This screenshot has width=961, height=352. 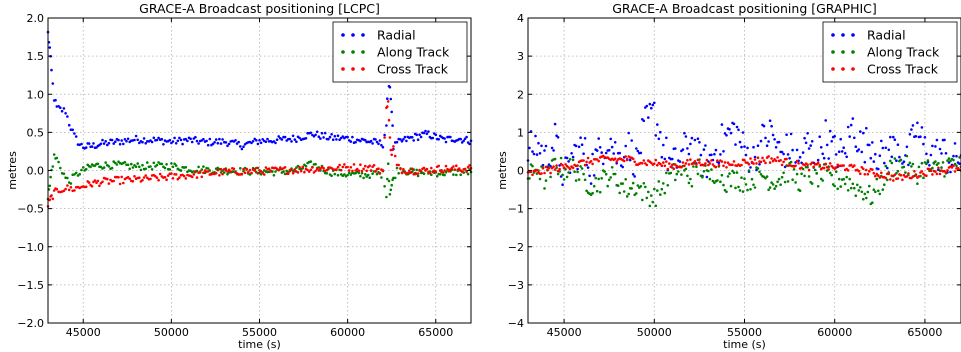 I want to click on legend: Radial Along Track Cross Track, so click(x=890, y=52).